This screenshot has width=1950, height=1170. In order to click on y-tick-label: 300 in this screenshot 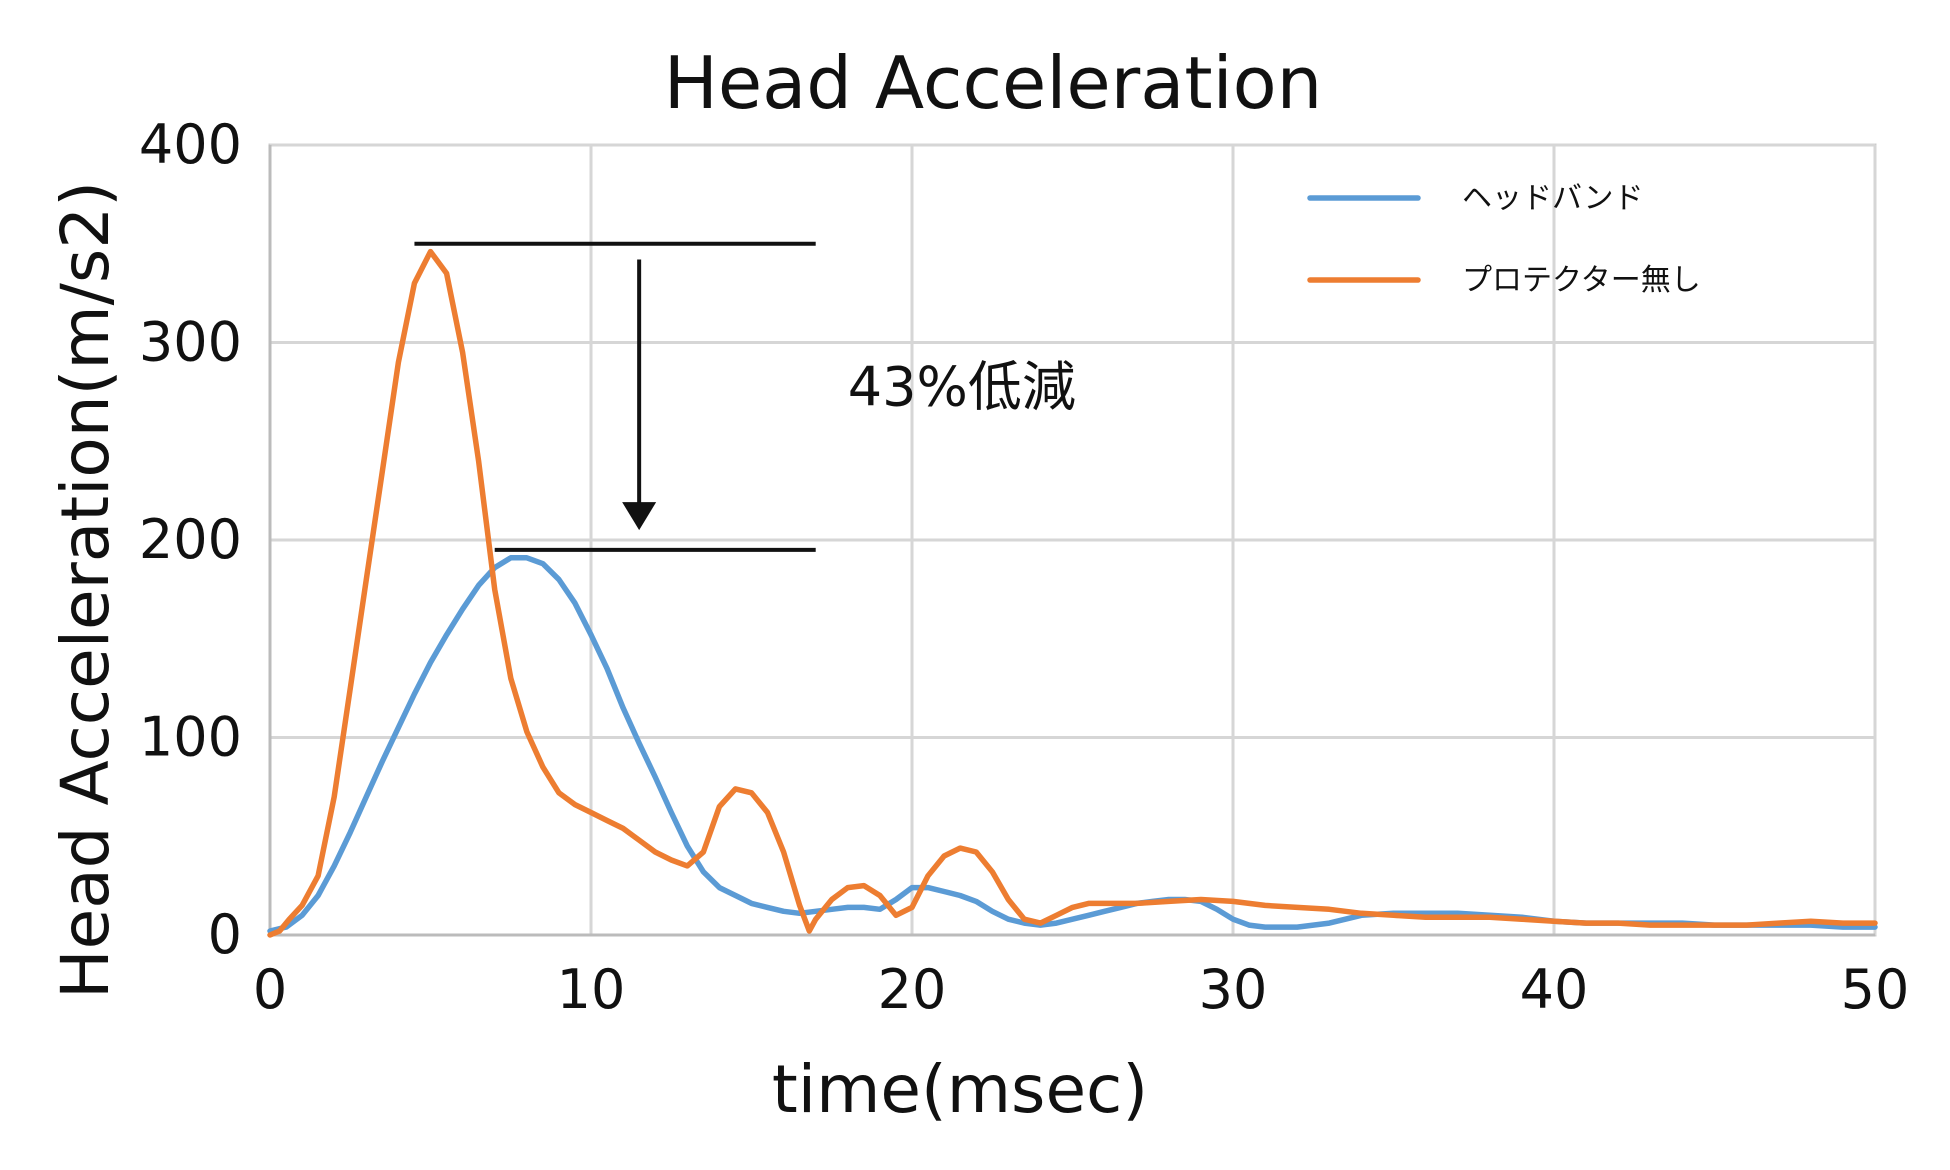, I will do `click(190, 342)`.